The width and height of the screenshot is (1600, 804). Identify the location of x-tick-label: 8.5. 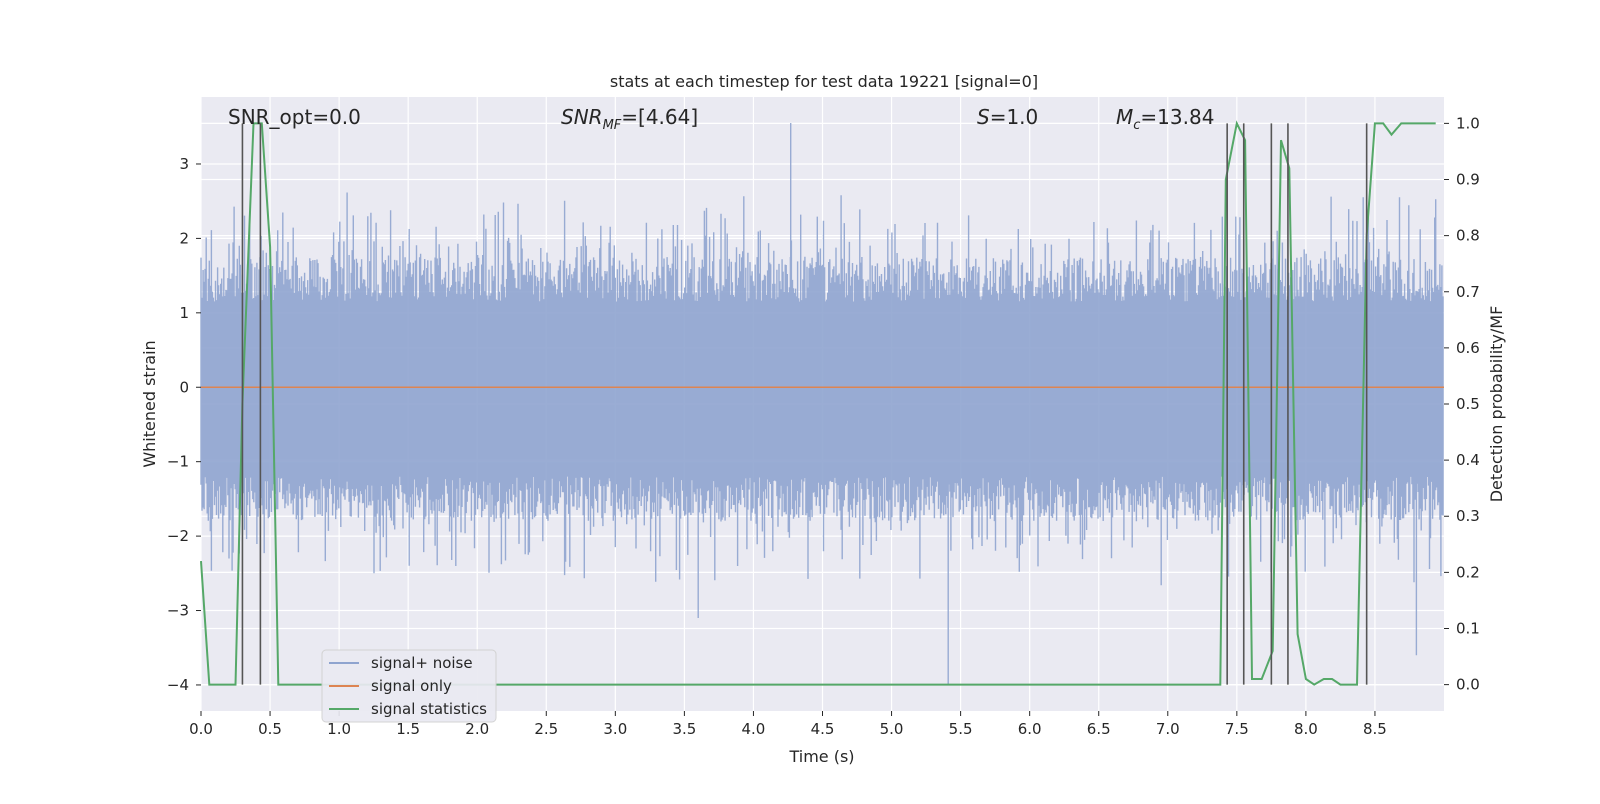
(1375, 729).